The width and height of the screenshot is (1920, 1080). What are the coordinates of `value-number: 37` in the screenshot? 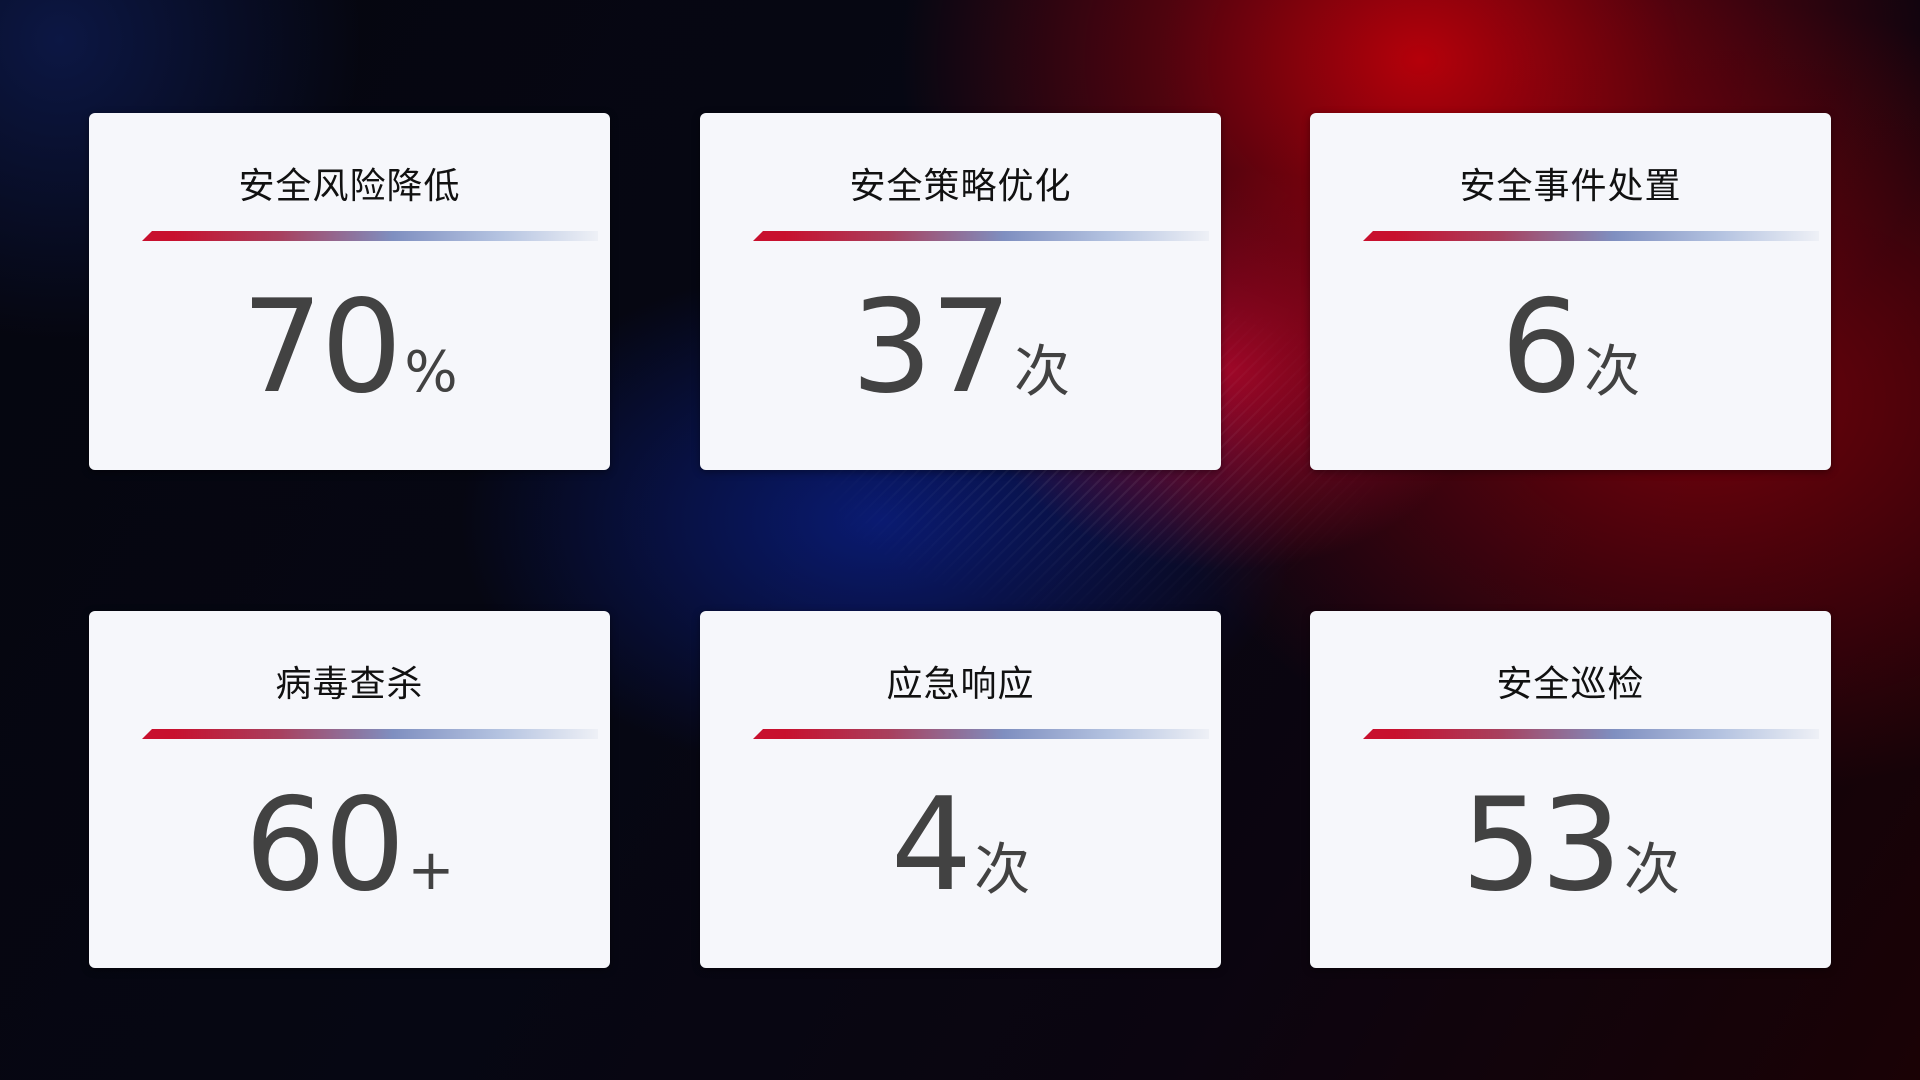 It's located at (931, 347).